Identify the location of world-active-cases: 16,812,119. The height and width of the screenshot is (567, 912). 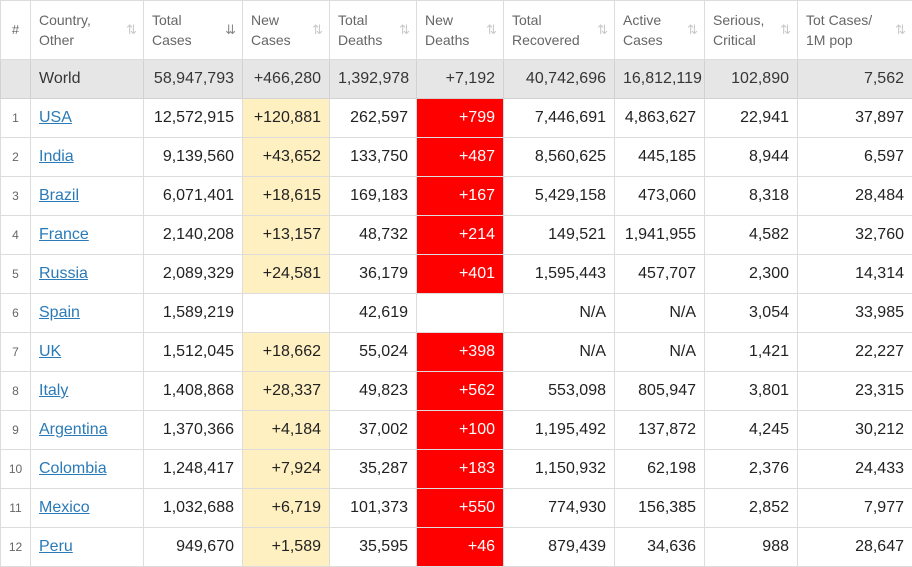
(659, 79).